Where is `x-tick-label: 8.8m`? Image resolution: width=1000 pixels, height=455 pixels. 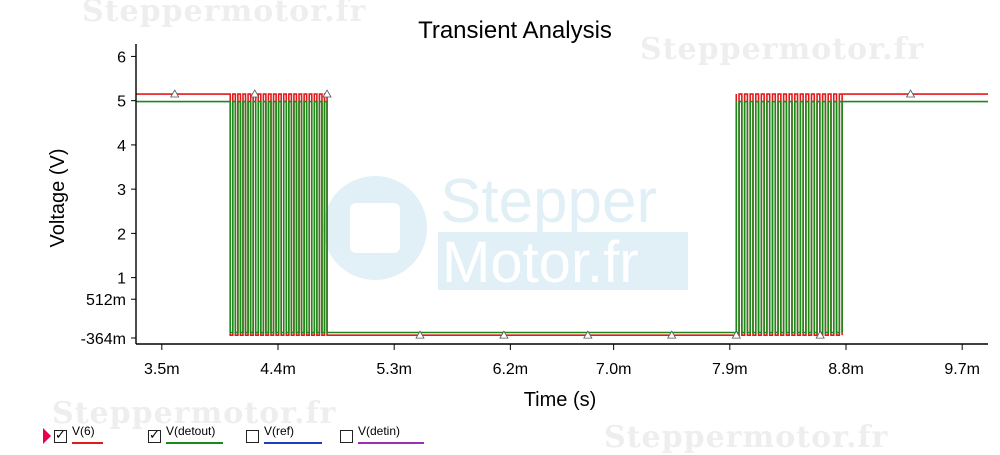 x-tick-label: 8.8m is located at coordinates (846, 369).